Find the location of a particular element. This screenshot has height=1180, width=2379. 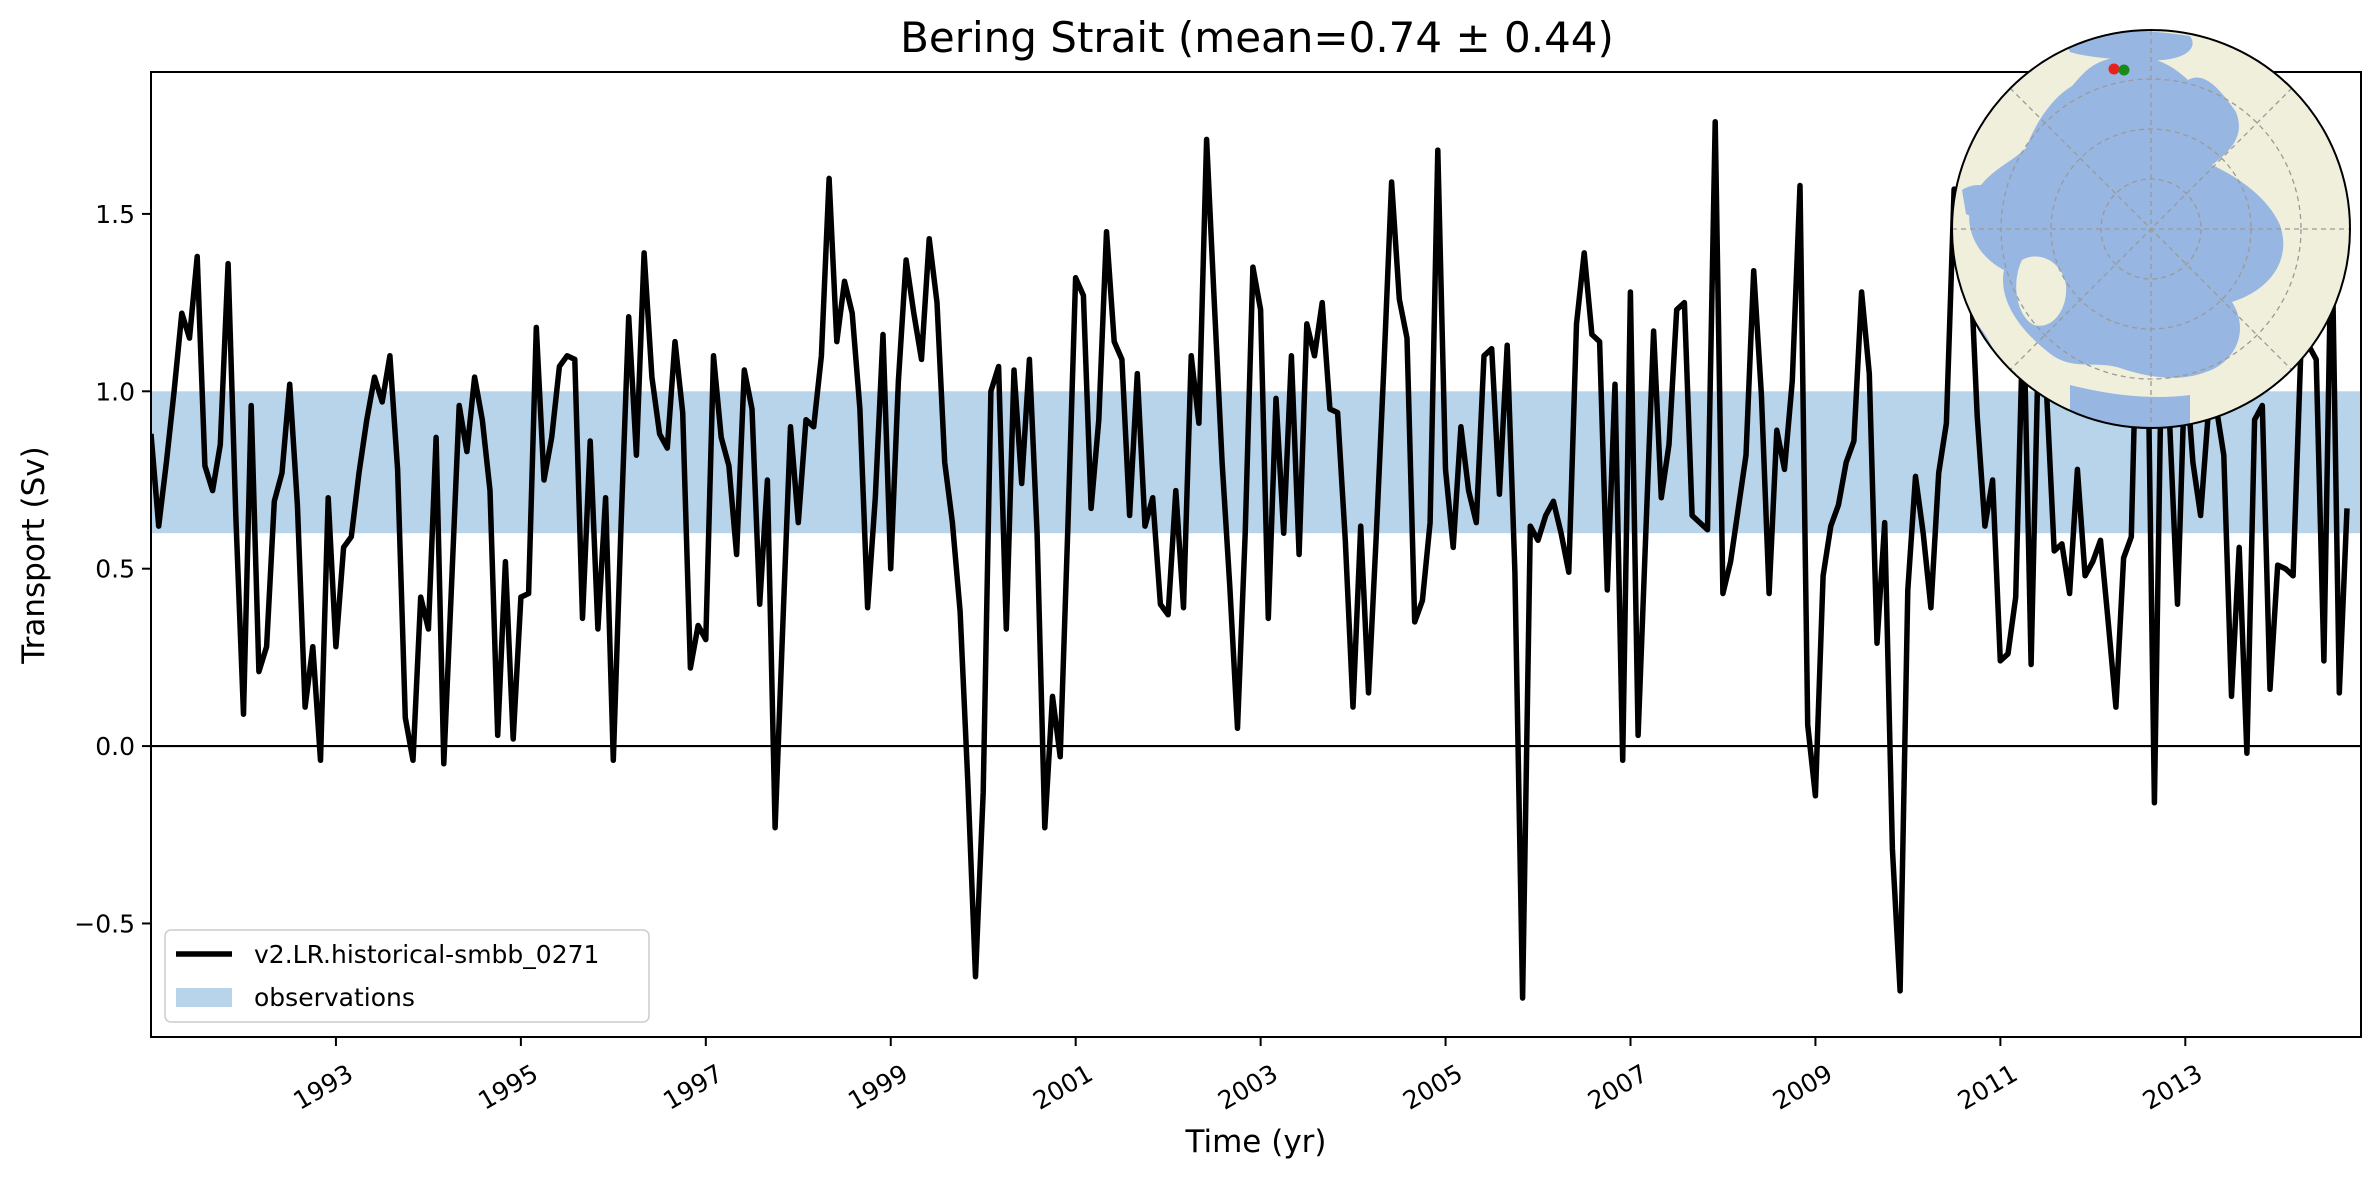

y-axis: −0.5 0.0 0.5 1.0 1.5 is located at coordinates (112, 569).